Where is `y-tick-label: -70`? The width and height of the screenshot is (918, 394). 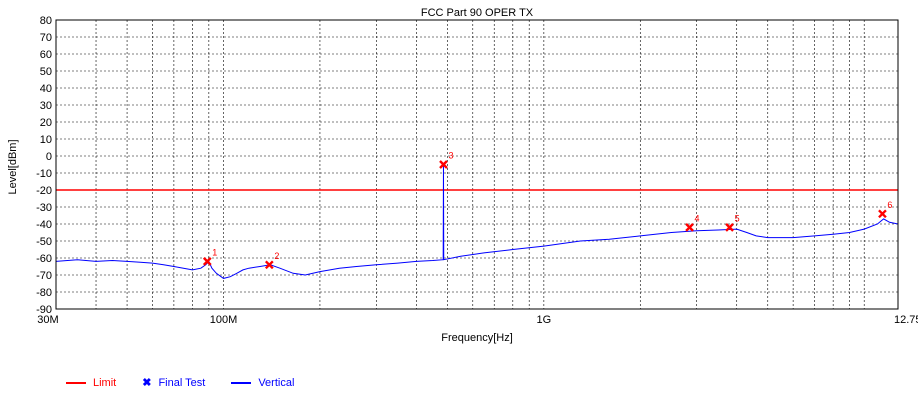
y-tick-label: -70 is located at coordinates (44, 276).